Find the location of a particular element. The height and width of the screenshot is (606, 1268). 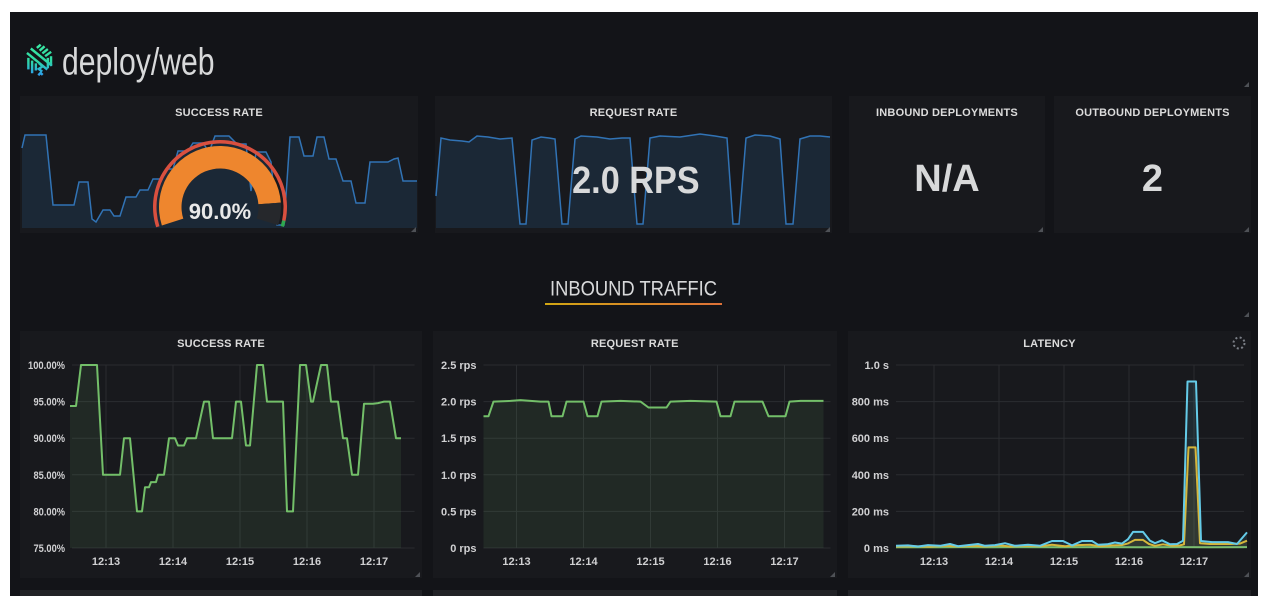

svg-text: 90.00% is located at coordinates (50, 439).